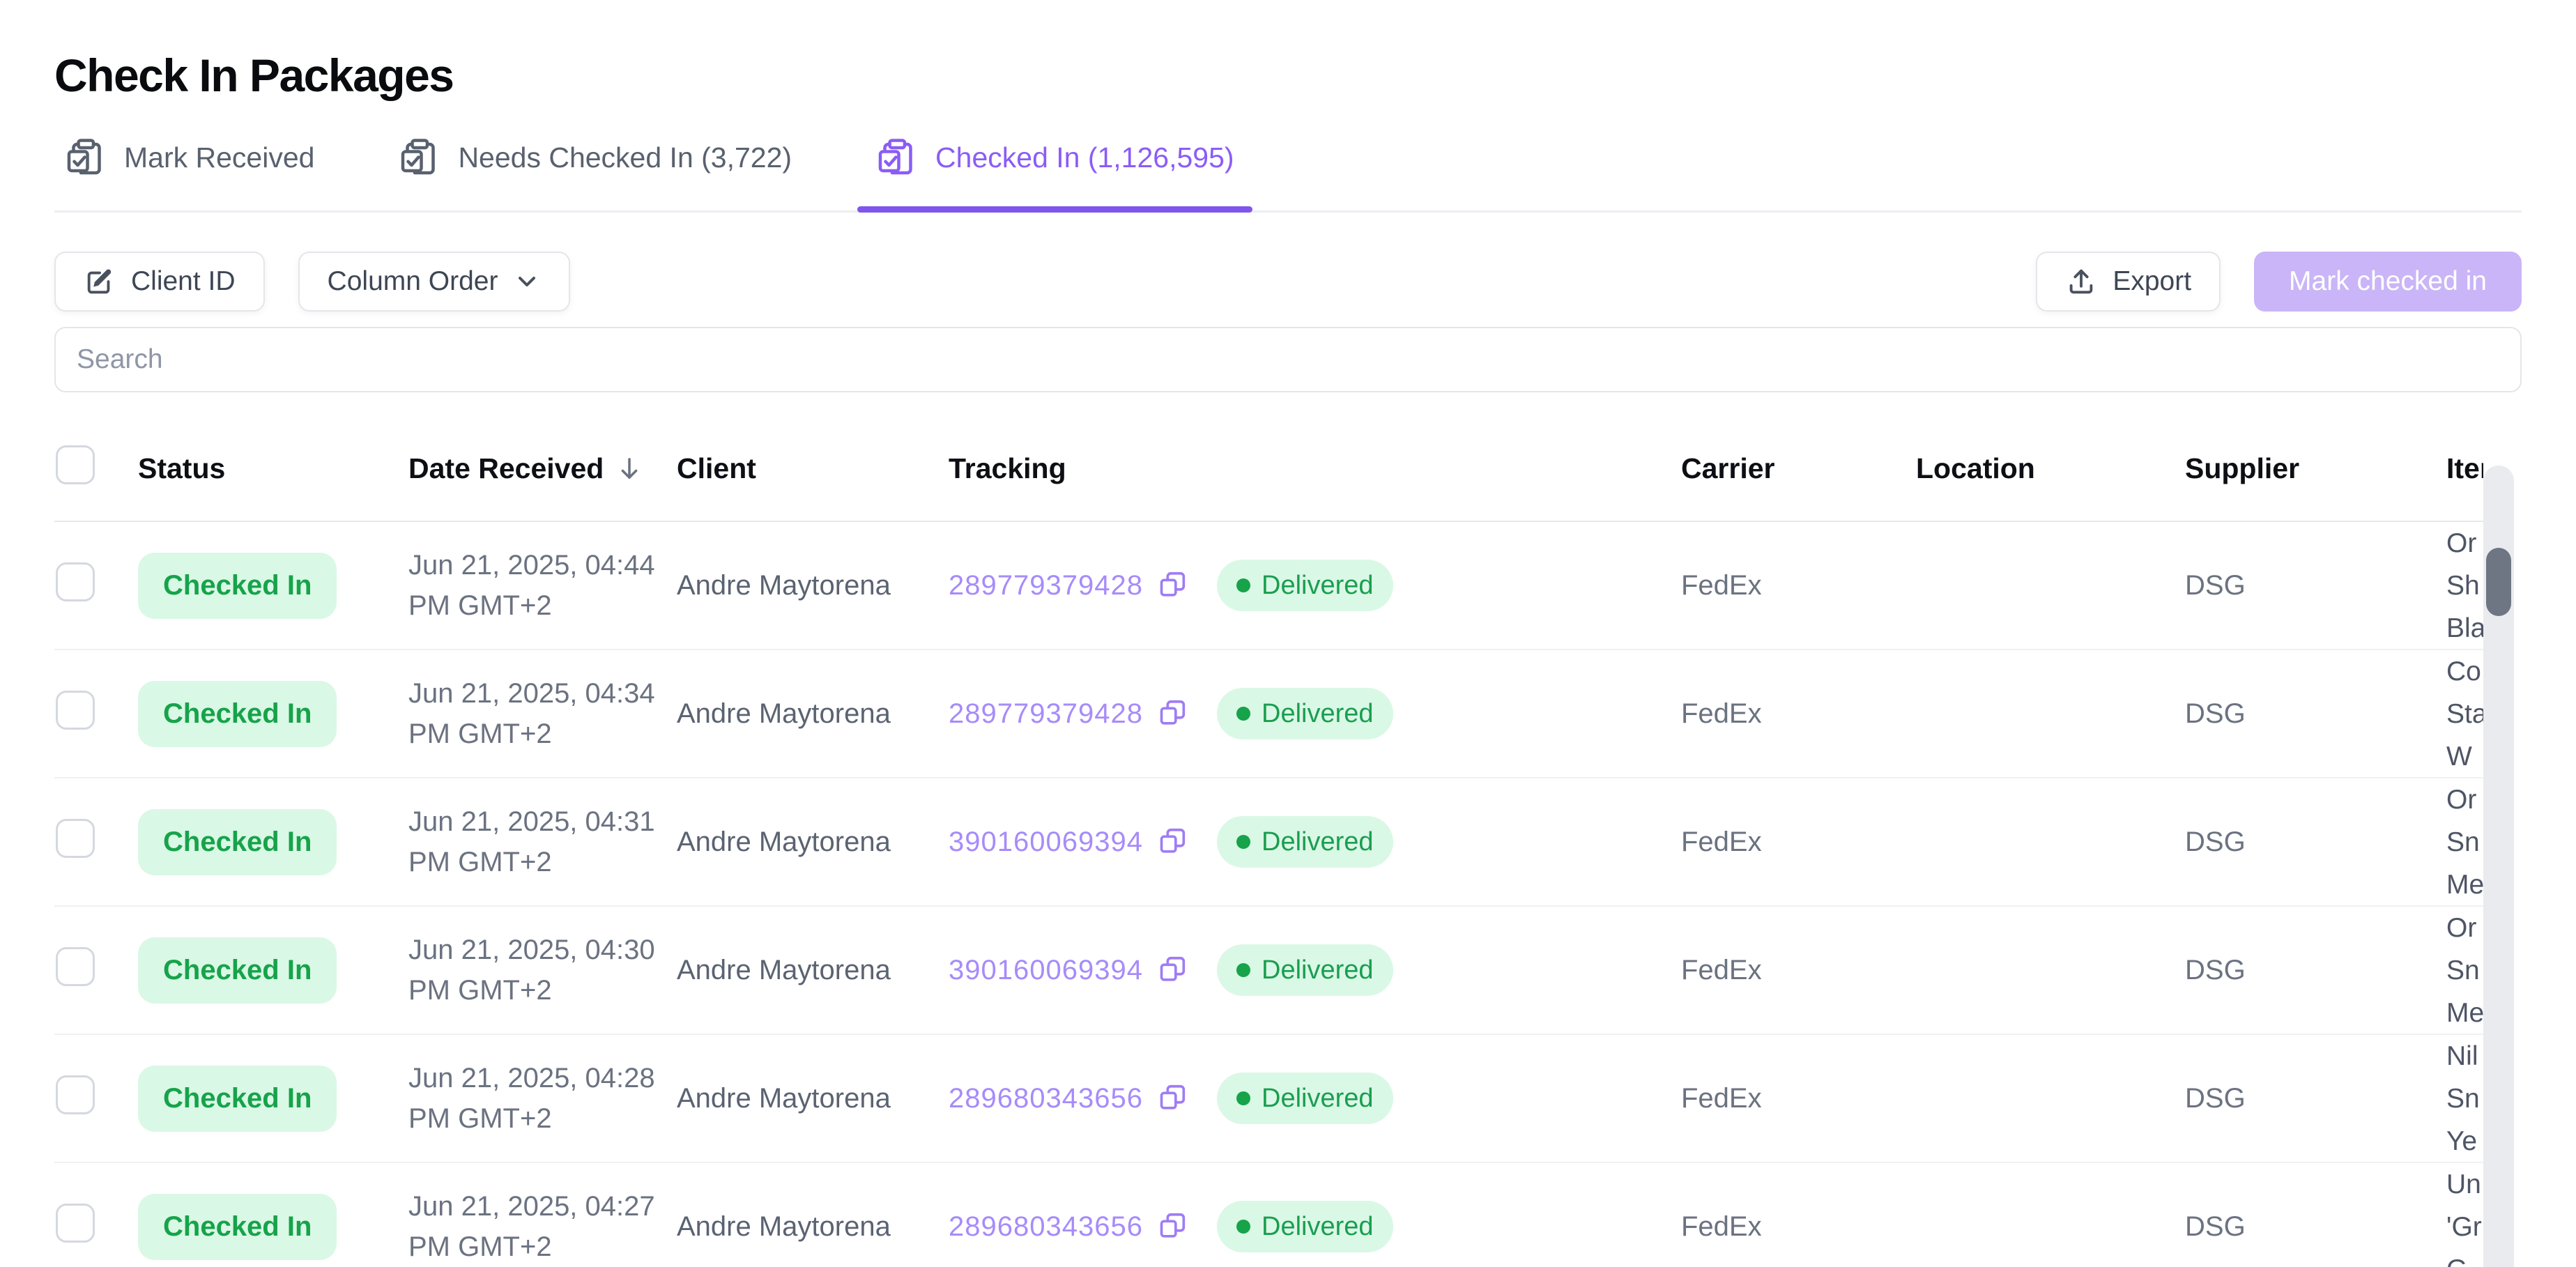 This screenshot has height=1267, width=2576. I want to click on chevron-down-icon, so click(527, 281).